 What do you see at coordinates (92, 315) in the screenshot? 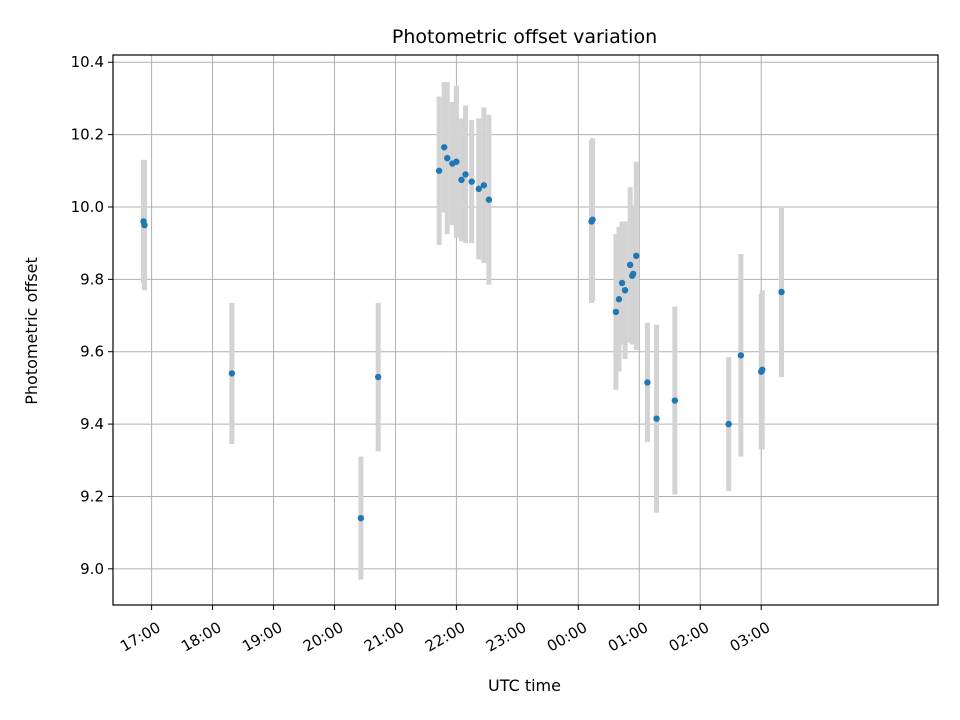
I see `y-axis-ticks: 9.0 9.2 9.4 9.6 9.8 10.0 10.2 10.4` at bounding box center [92, 315].